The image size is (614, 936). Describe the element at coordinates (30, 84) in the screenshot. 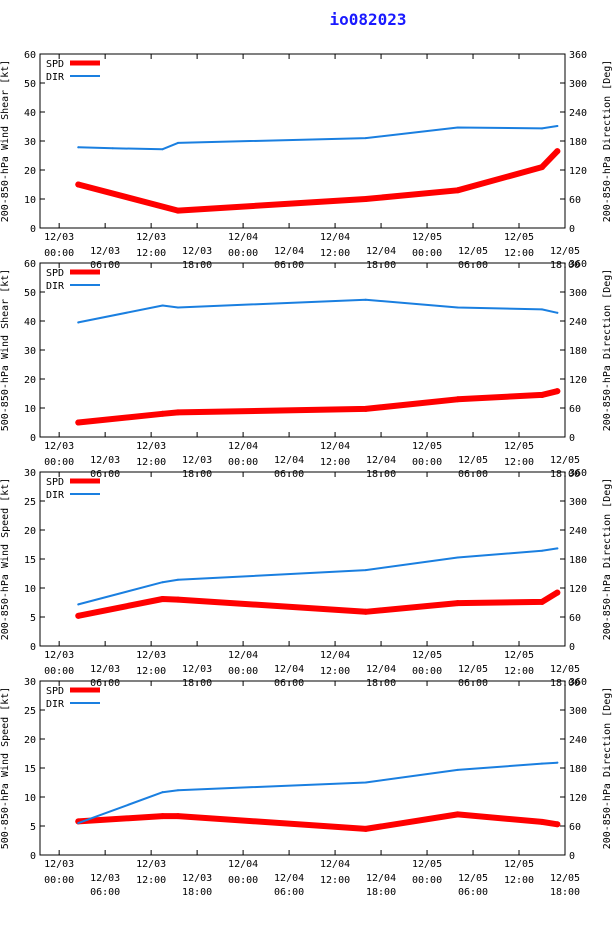

I see `y-left-tick-label: 50` at that location.